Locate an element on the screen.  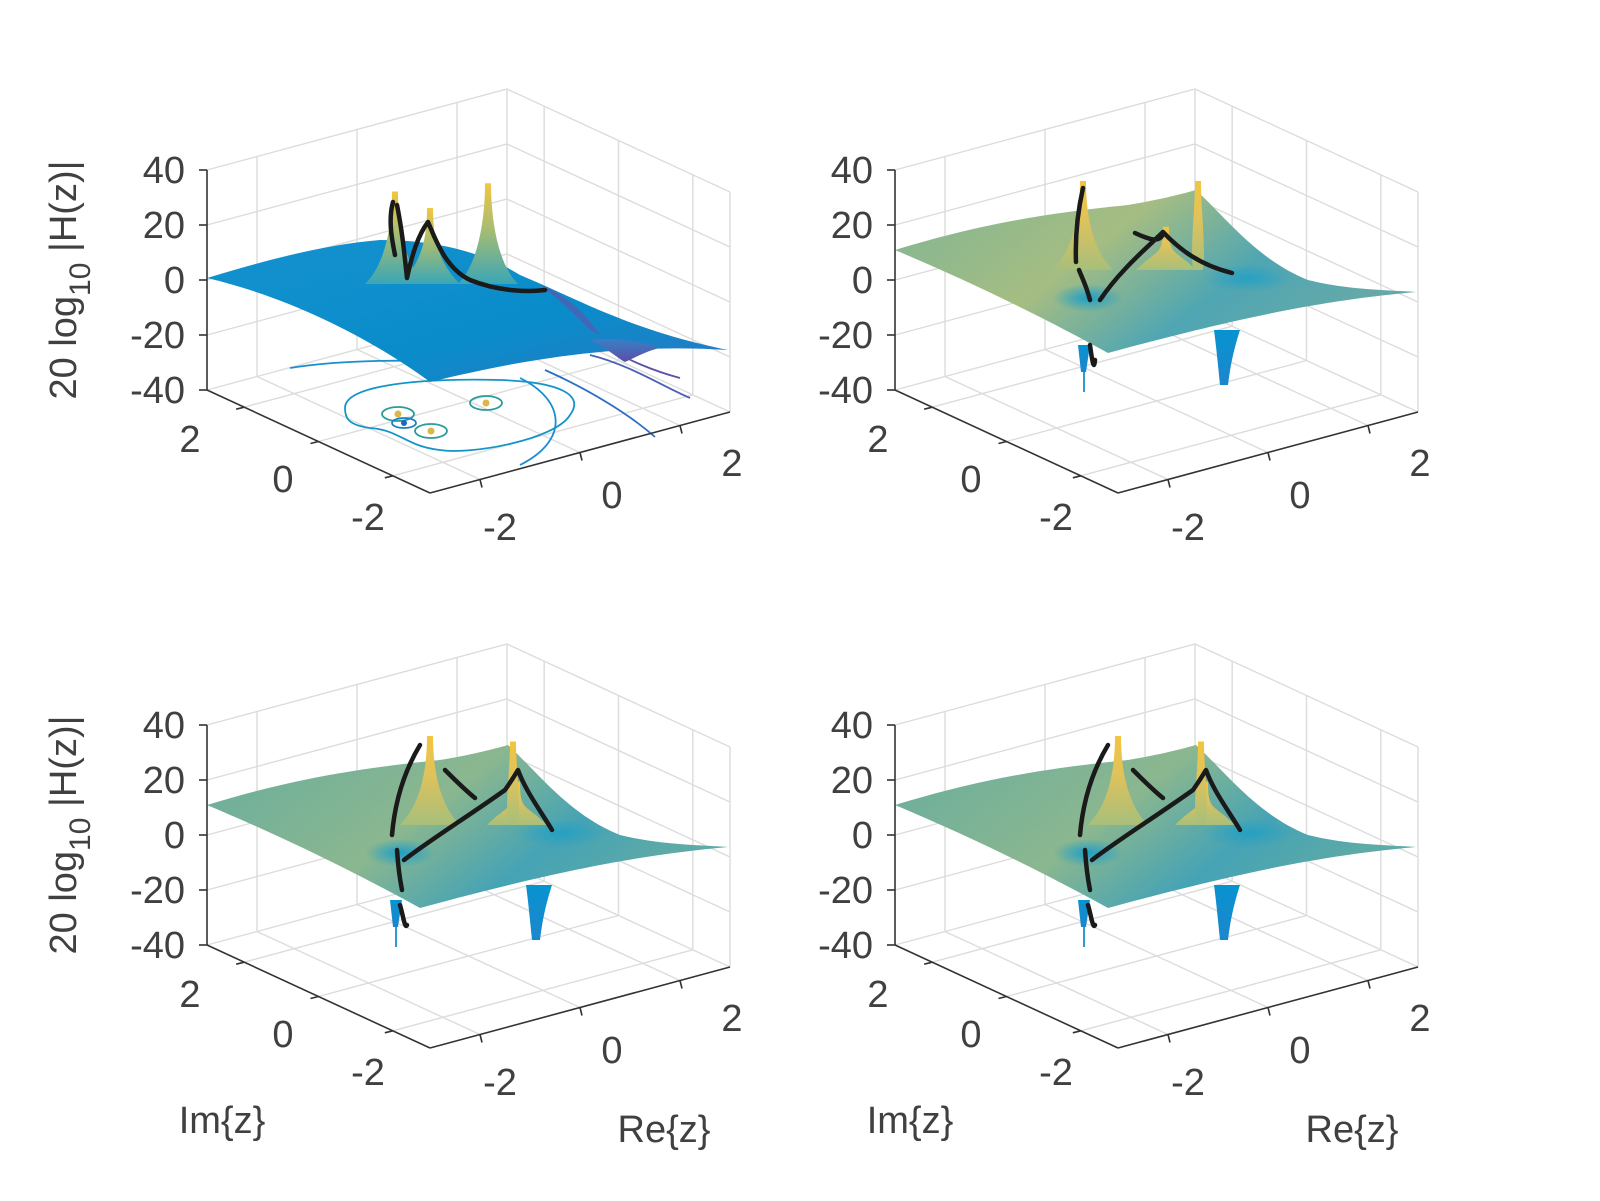
z-axis-label: 20 log10 |H(z)| is located at coordinates (70, 280).